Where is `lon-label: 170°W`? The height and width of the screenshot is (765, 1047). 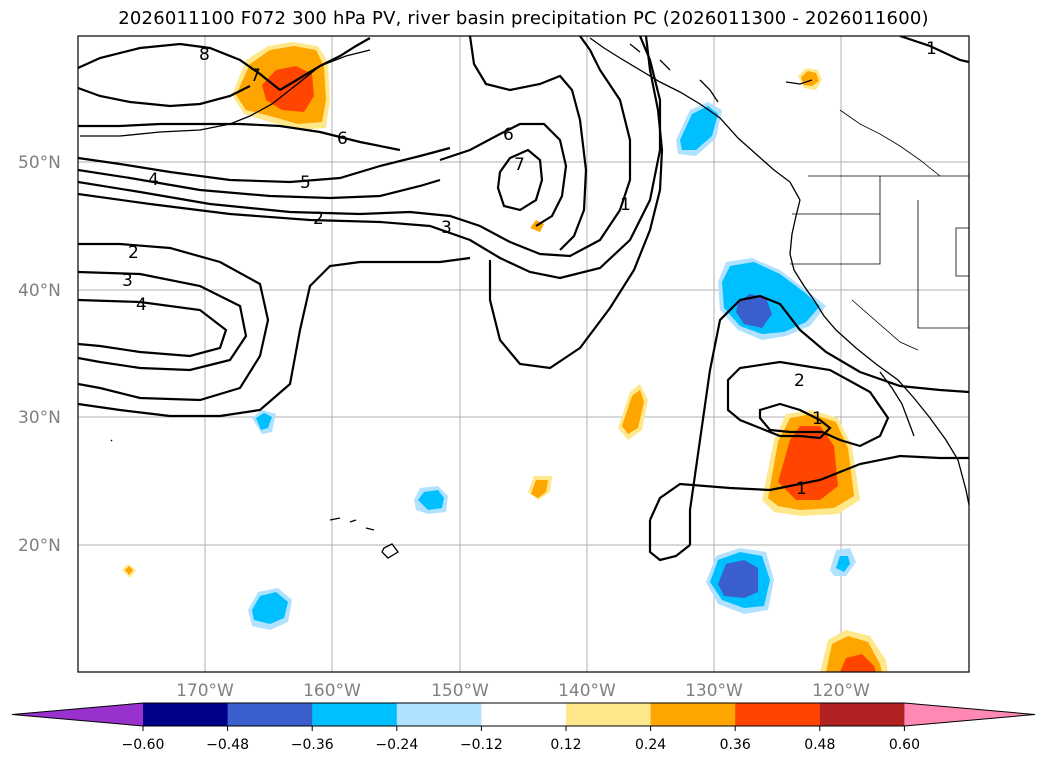 lon-label: 170°W is located at coordinates (205, 691).